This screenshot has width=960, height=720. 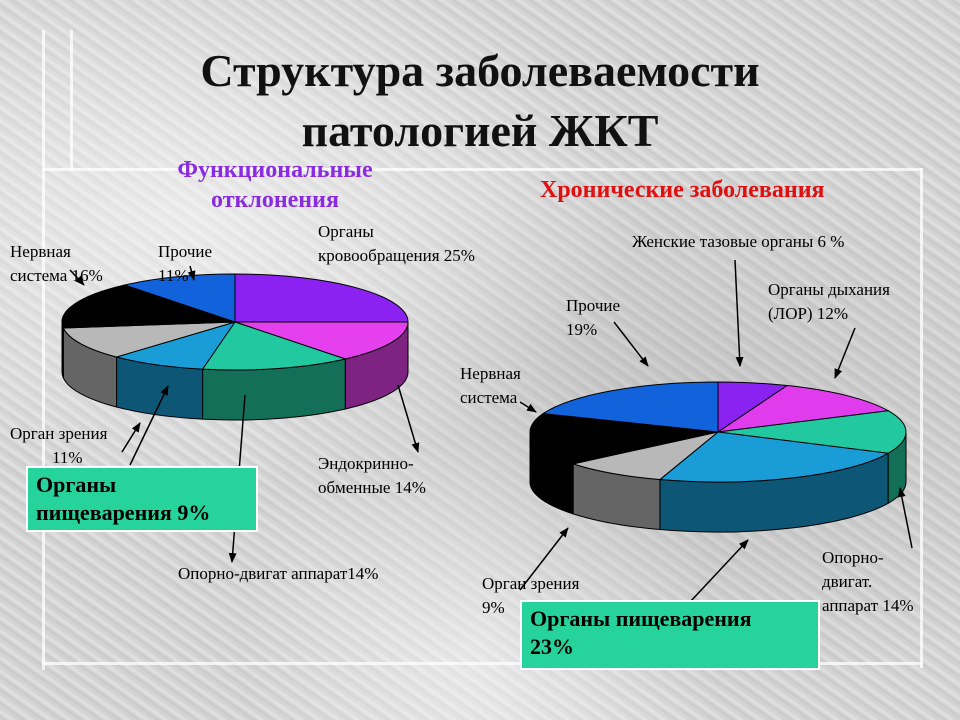 What do you see at coordinates (396, 243) in the screenshot?
I see `chart1-label-circulation: Органы кровообращения 25%` at bounding box center [396, 243].